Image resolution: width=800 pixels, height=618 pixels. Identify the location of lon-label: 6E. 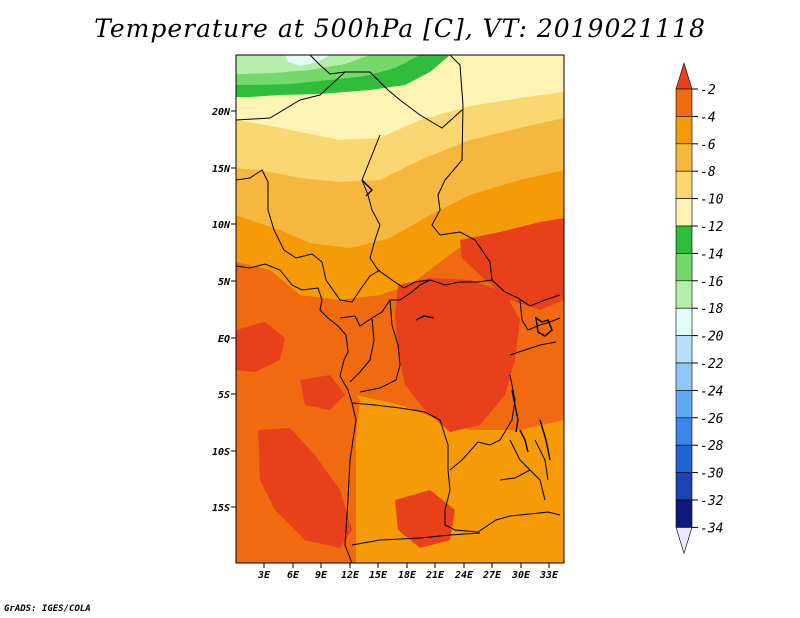
(293, 575).